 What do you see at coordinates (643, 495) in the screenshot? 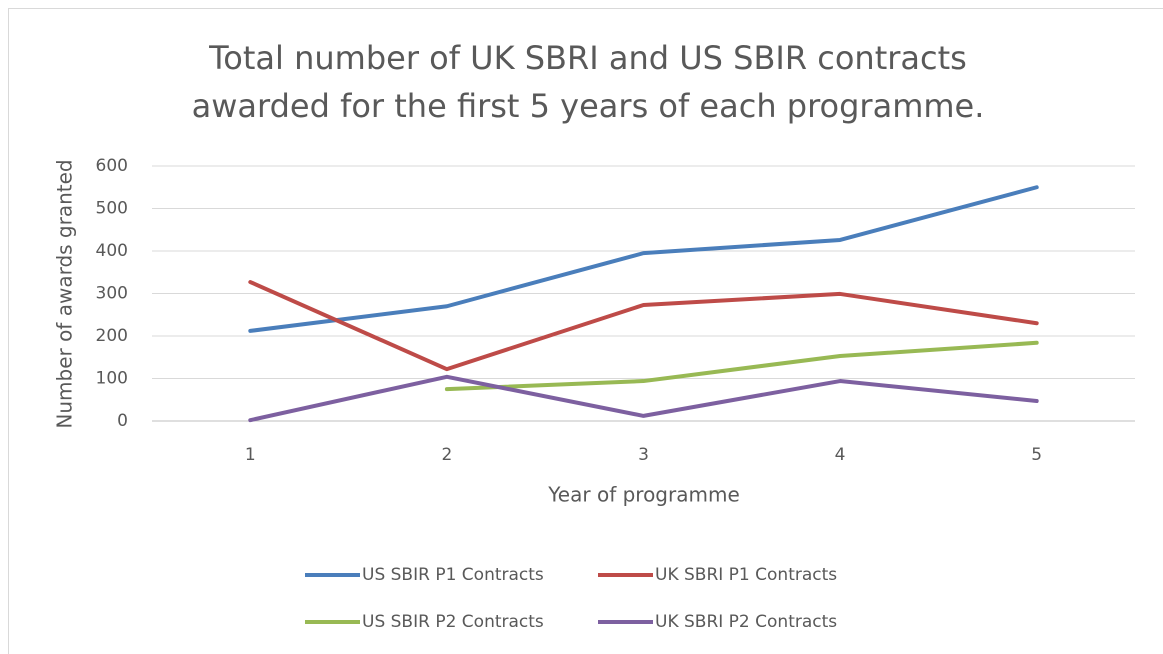
I see `x-axis-label: Year of programme` at bounding box center [643, 495].